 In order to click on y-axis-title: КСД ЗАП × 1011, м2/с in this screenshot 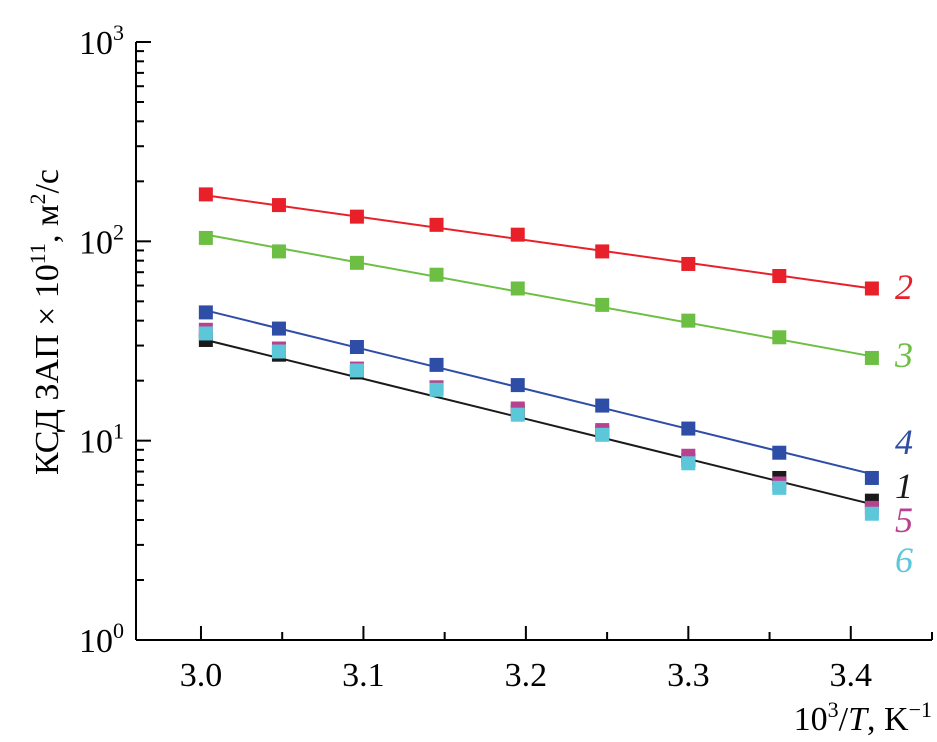, I will do `click(45, 322)`.